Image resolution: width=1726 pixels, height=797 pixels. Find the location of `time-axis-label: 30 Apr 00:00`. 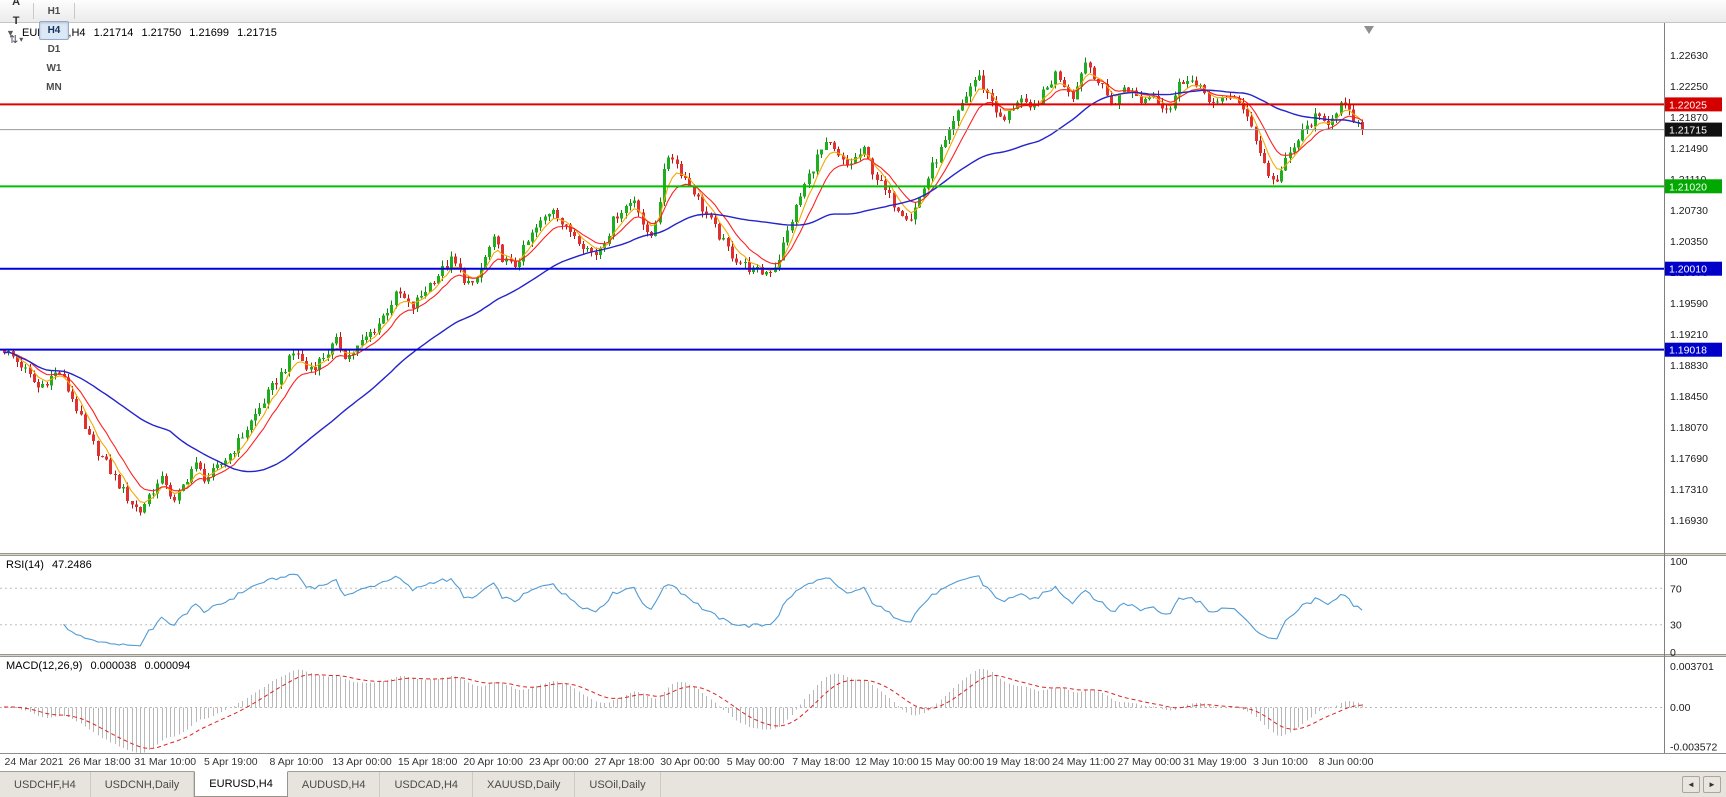

time-axis-label: 30 Apr 00:00 is located at coordinates (690, 762).